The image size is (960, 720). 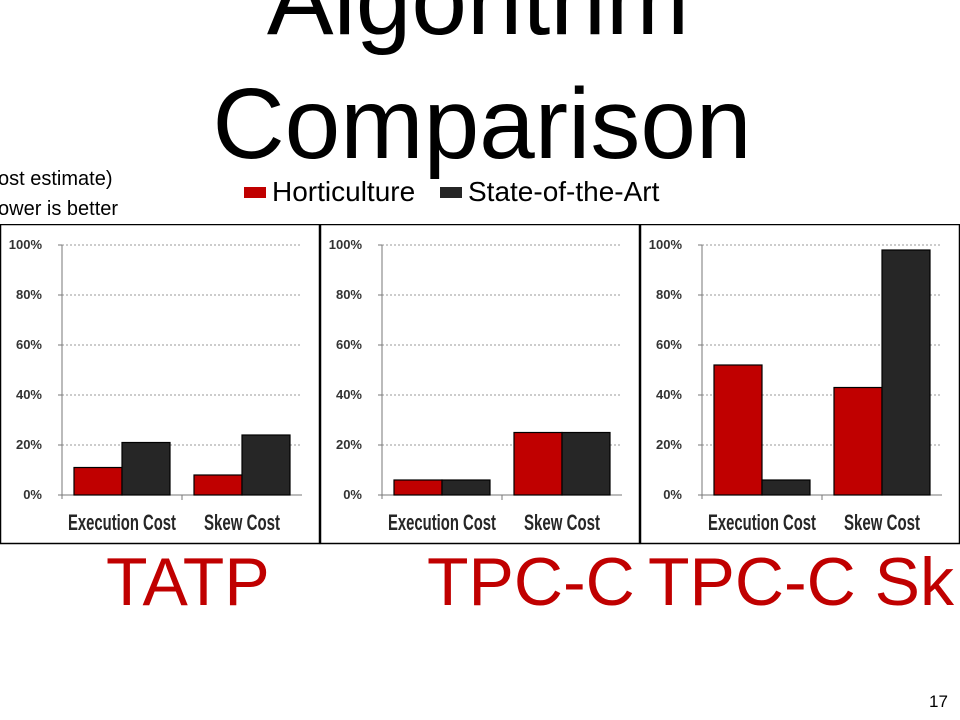 I want to click on legend-label-state-of-the-art: State-of-the-Art, so click(x=564, y=191).